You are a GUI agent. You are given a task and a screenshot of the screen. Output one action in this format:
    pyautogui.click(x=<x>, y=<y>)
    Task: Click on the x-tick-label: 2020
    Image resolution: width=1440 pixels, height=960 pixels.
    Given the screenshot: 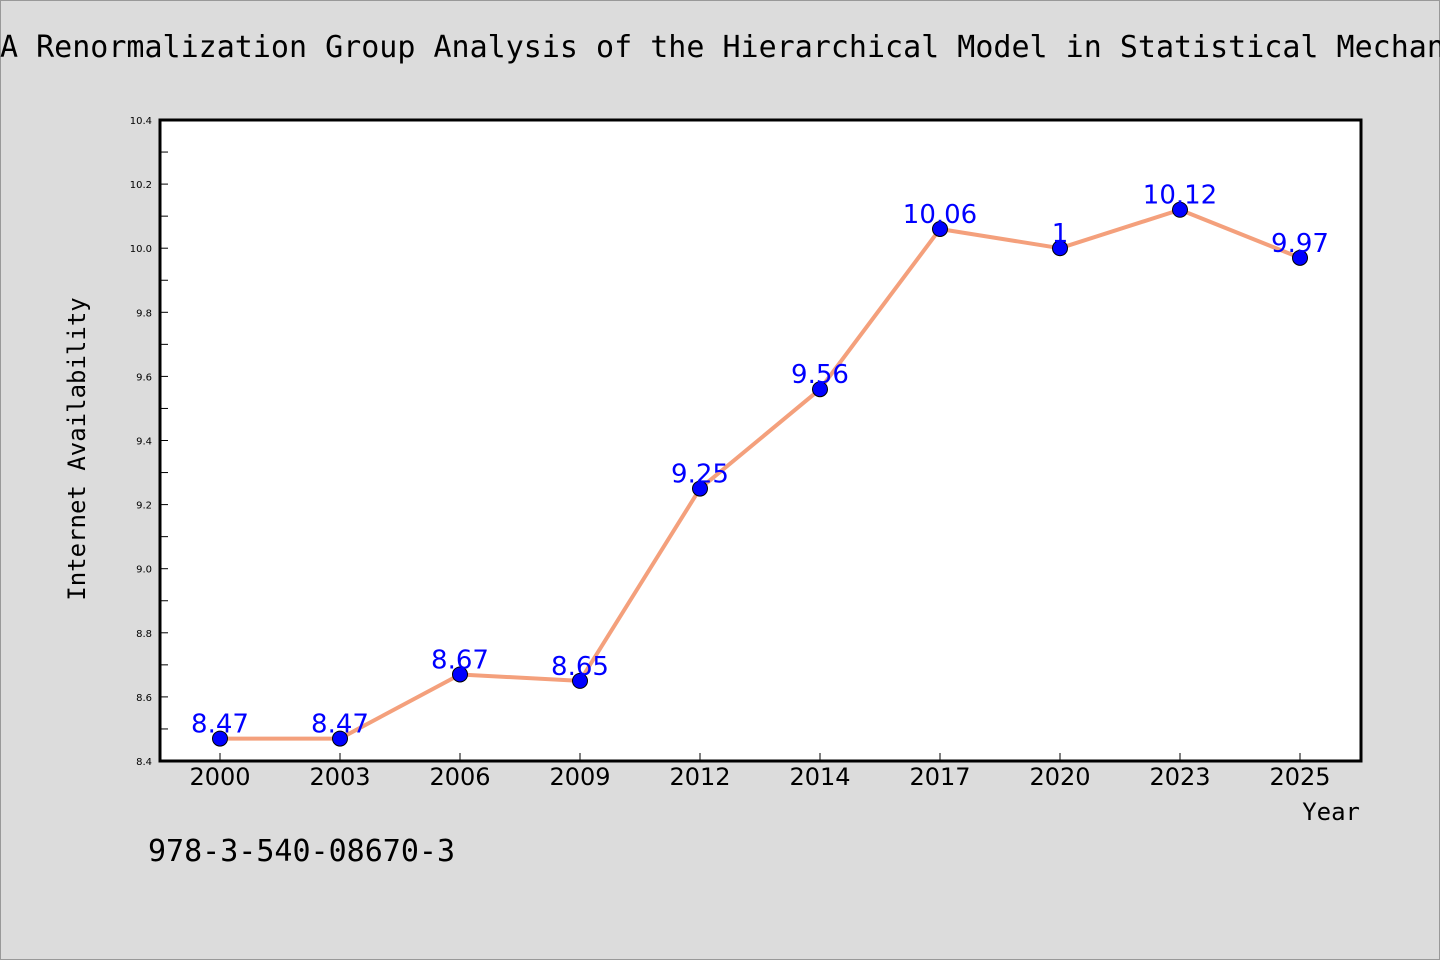 What is the action you would take?
    pyautogui.click(x=1059, y=777)
    